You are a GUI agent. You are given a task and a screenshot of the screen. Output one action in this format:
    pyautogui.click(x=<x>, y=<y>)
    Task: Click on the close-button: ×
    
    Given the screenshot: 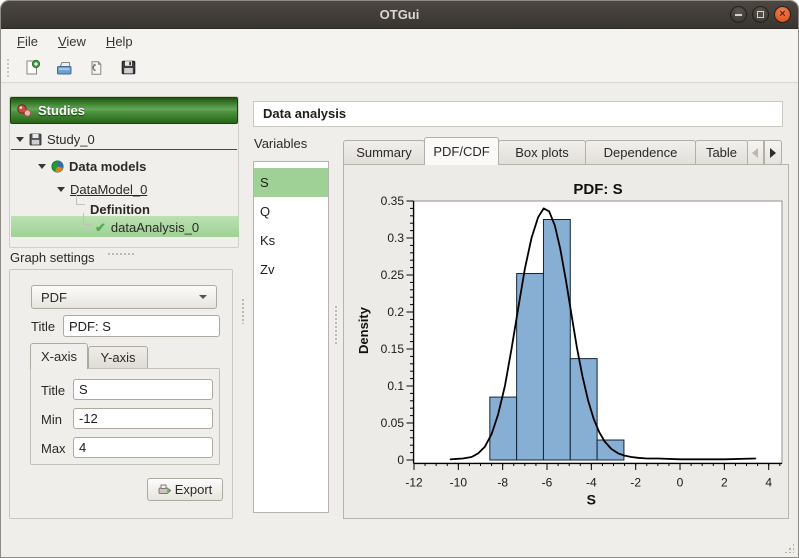 What is the action you would take?
    pyautogui.click(x=782, y=14)
    